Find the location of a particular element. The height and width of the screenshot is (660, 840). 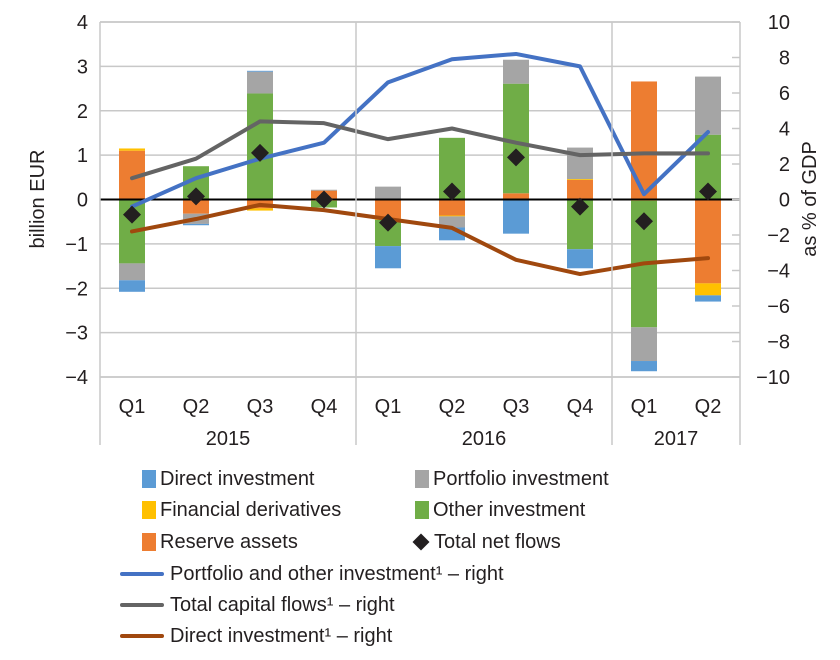

diamond-icon is located at coordinates (421, 542).